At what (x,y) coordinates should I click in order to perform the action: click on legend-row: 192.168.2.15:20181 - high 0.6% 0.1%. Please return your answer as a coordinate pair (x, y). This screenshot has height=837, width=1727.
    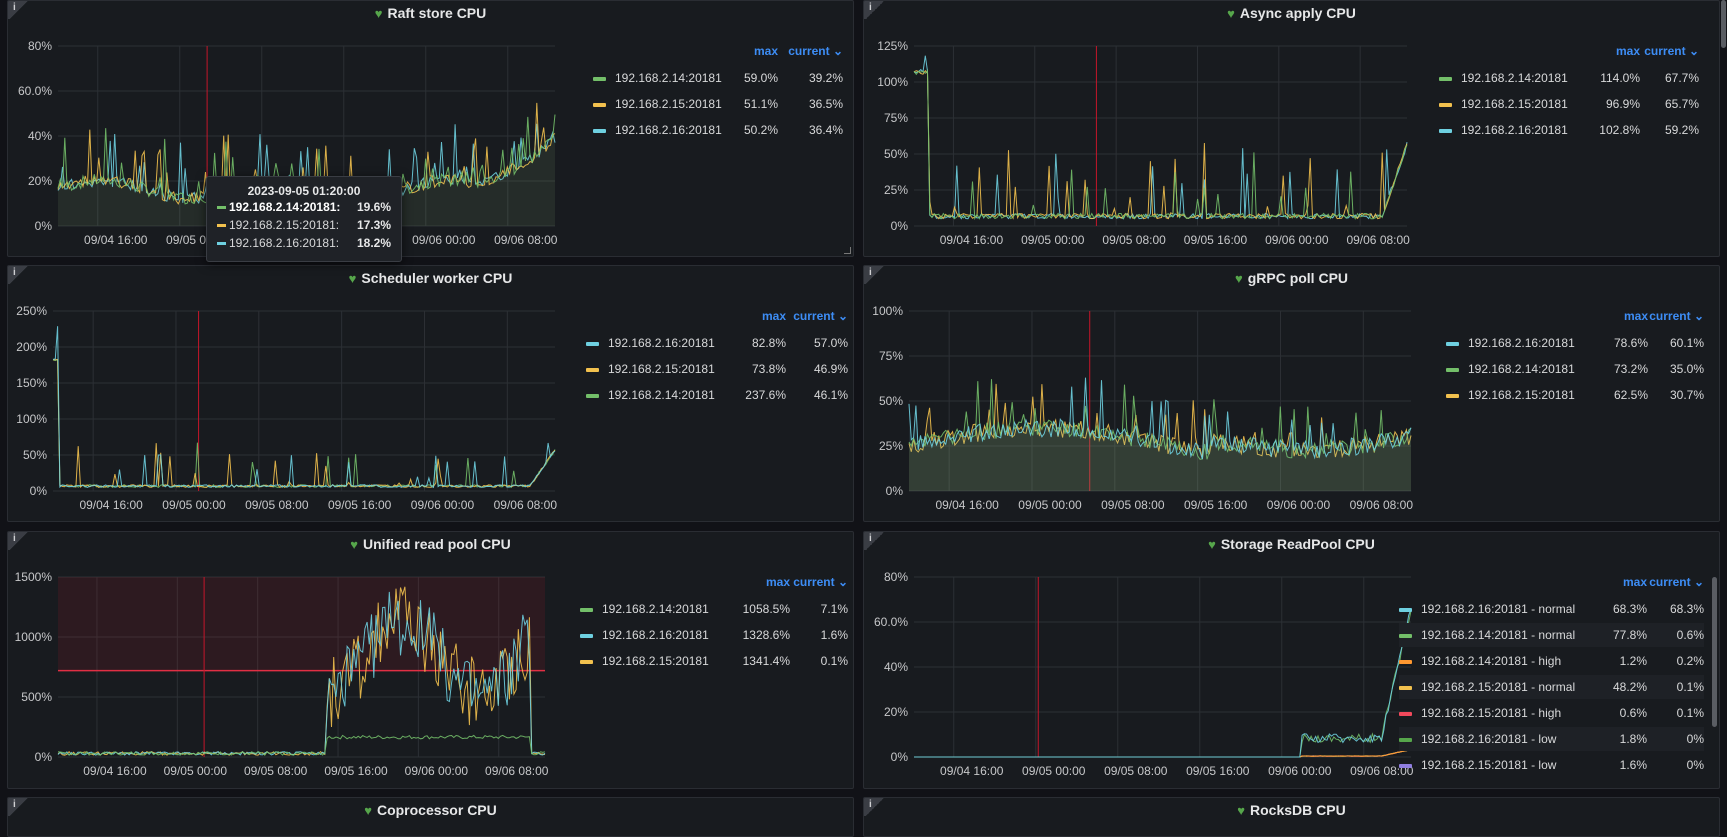
    Looking at the image, I should click on (1551, 713).